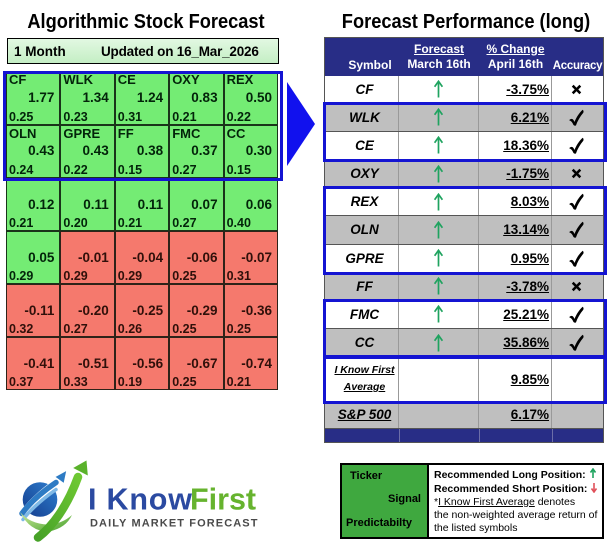 This screenshot has width=612, height=545. What do you see at coordinates (140, 500) in the screenshot?
I see `svg-text: I Know` at bounding box center [140, 500].